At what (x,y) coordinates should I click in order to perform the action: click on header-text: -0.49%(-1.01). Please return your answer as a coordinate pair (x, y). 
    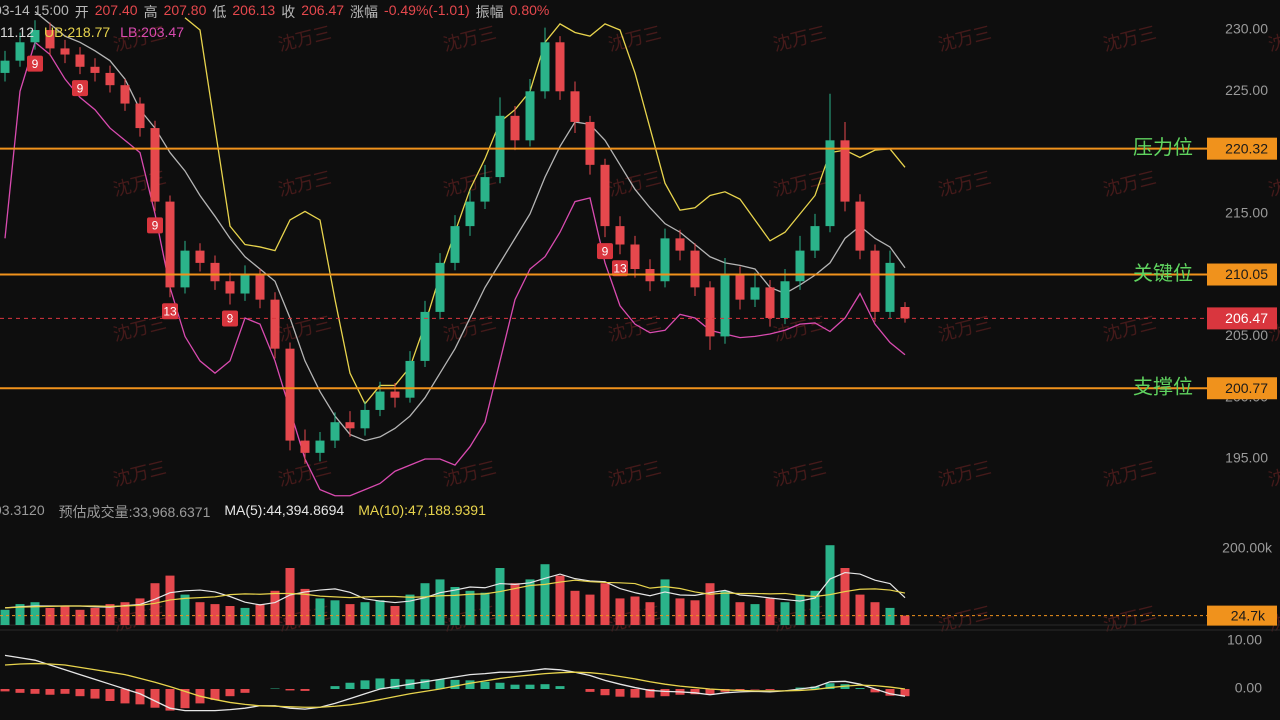
    Looking at the image, I should click on (427, 10).